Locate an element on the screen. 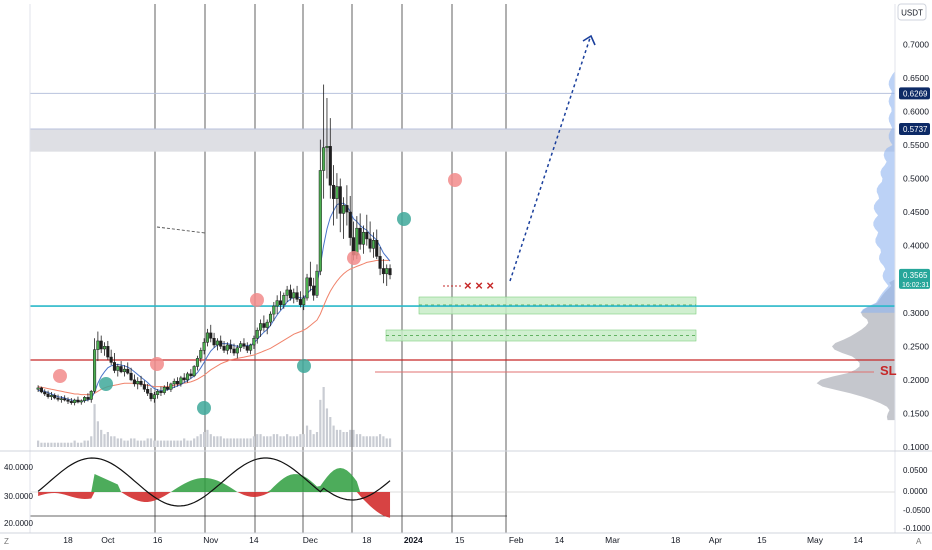 The image size is (932, 550). axis-corner-left: Z is located at coordinates (6, 541).